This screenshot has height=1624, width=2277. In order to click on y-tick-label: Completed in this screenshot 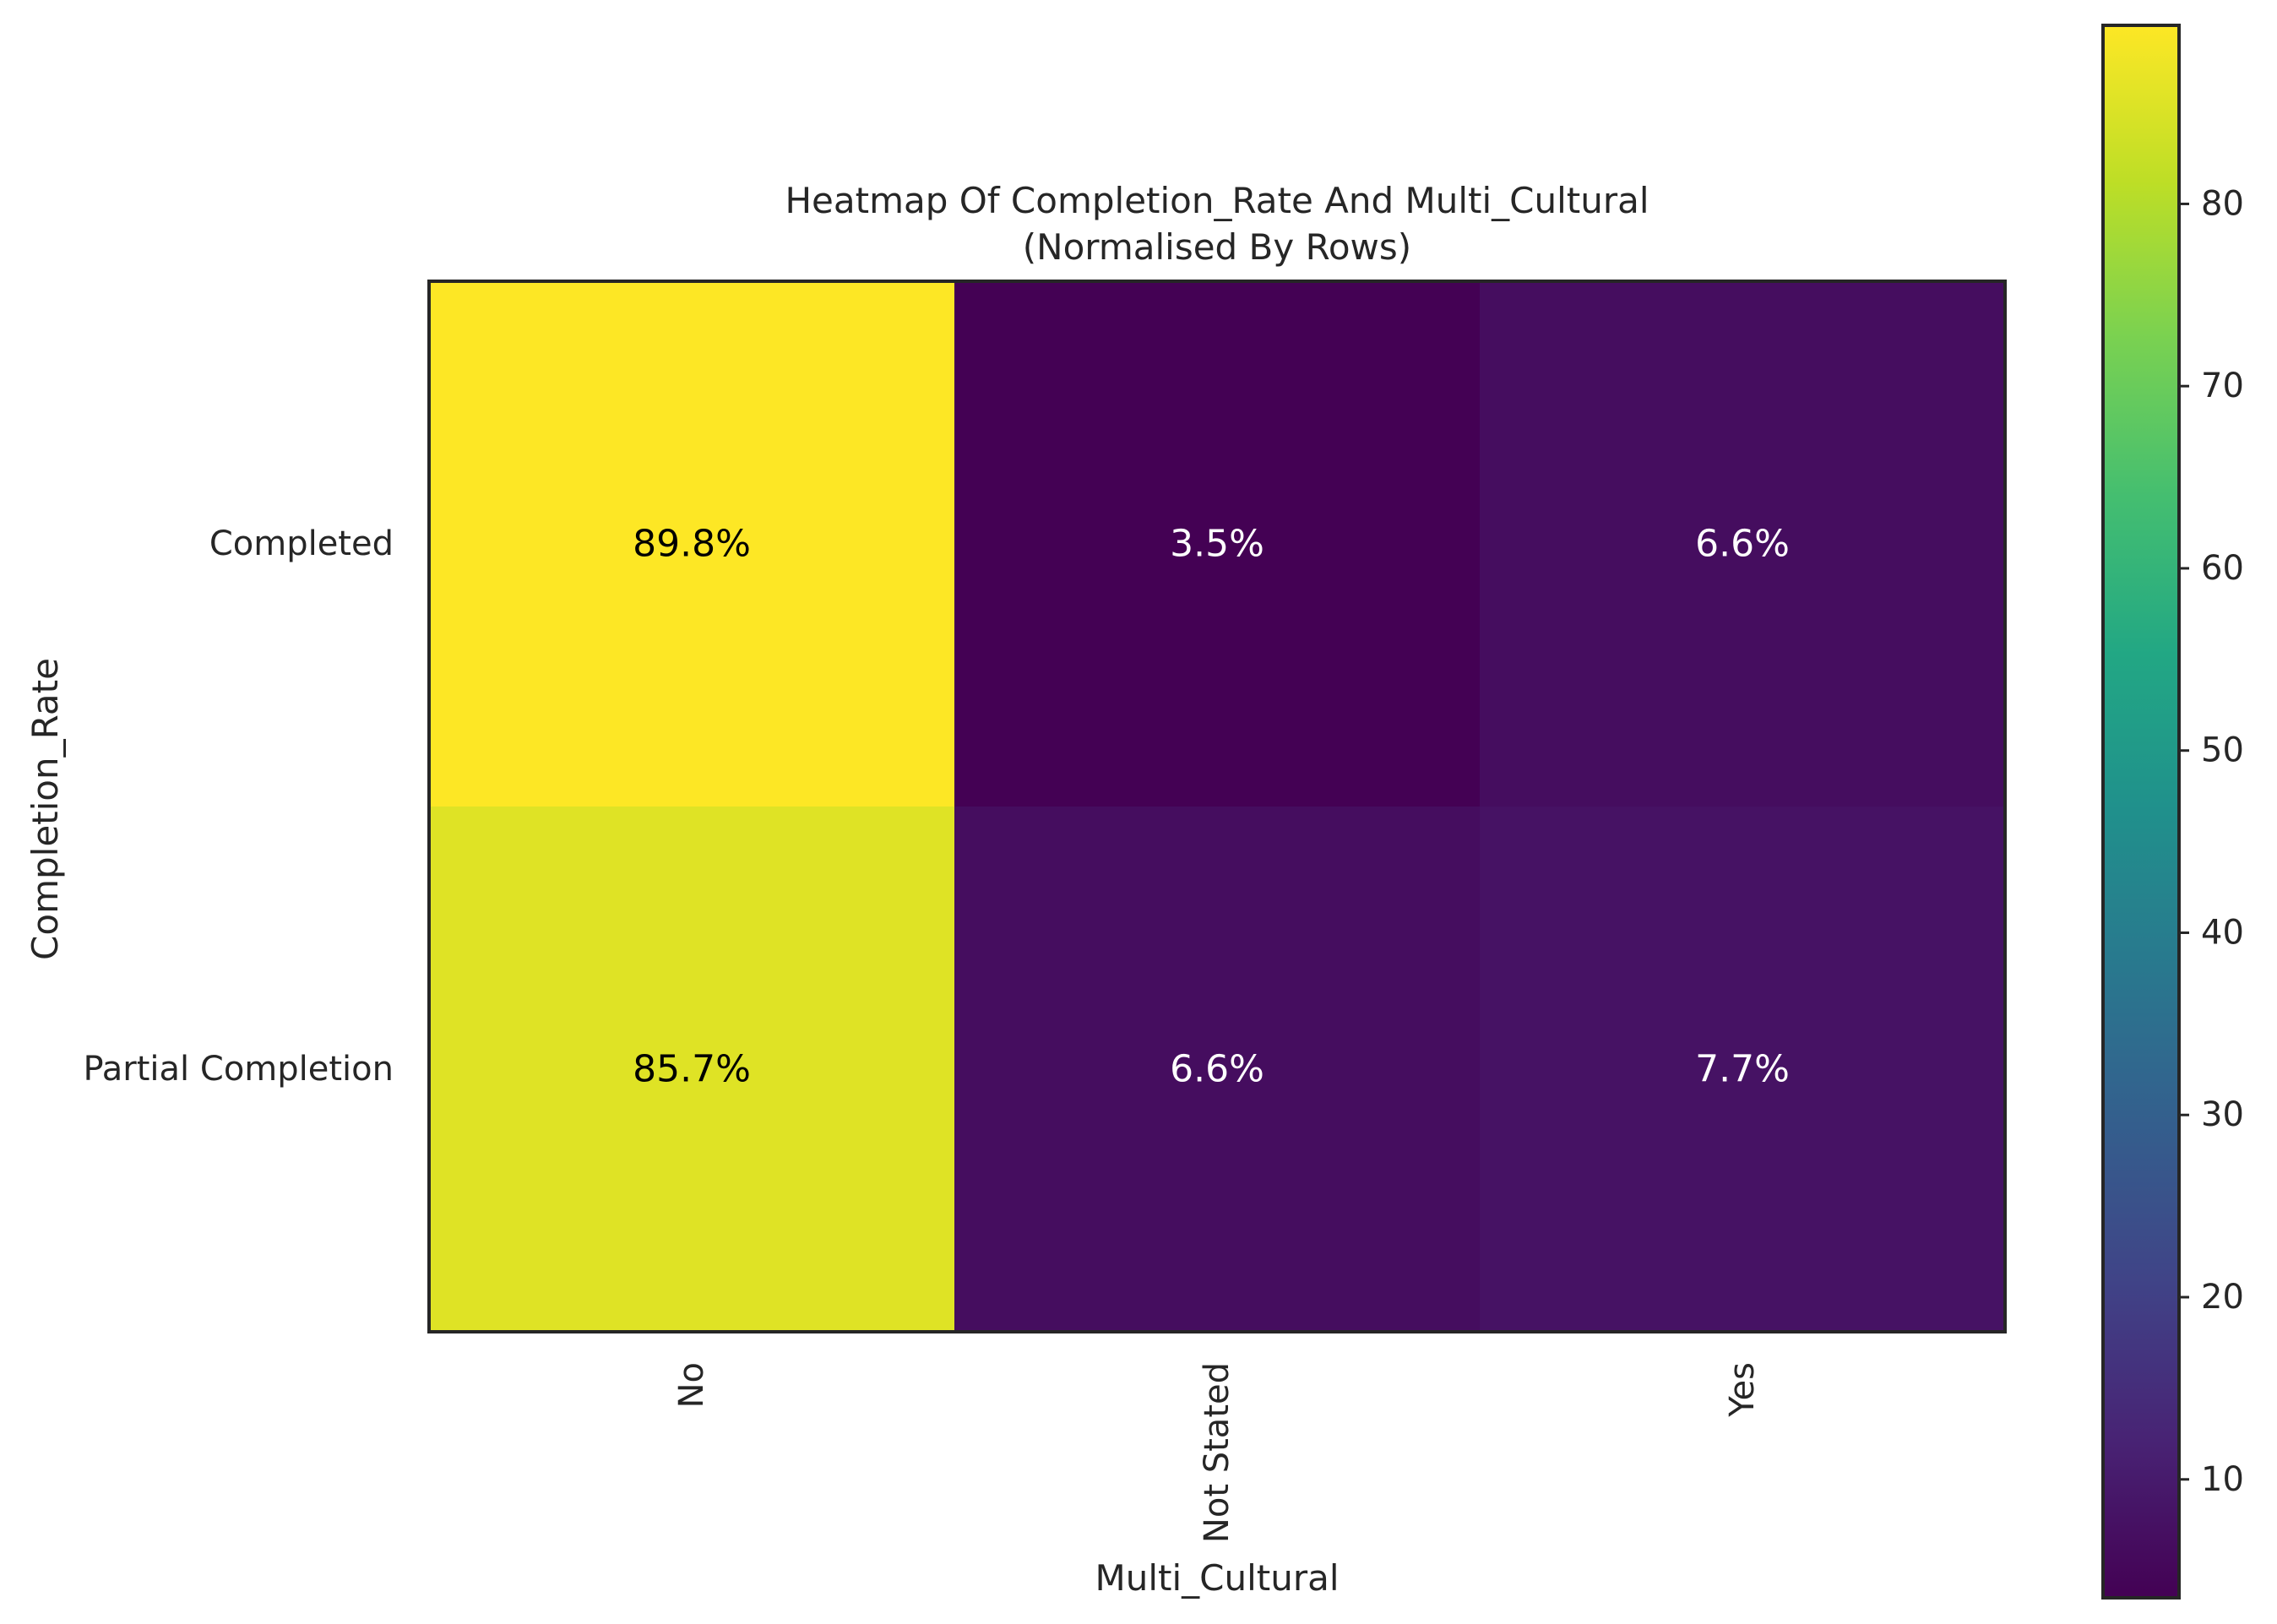, I will do `click(301, 543)`.